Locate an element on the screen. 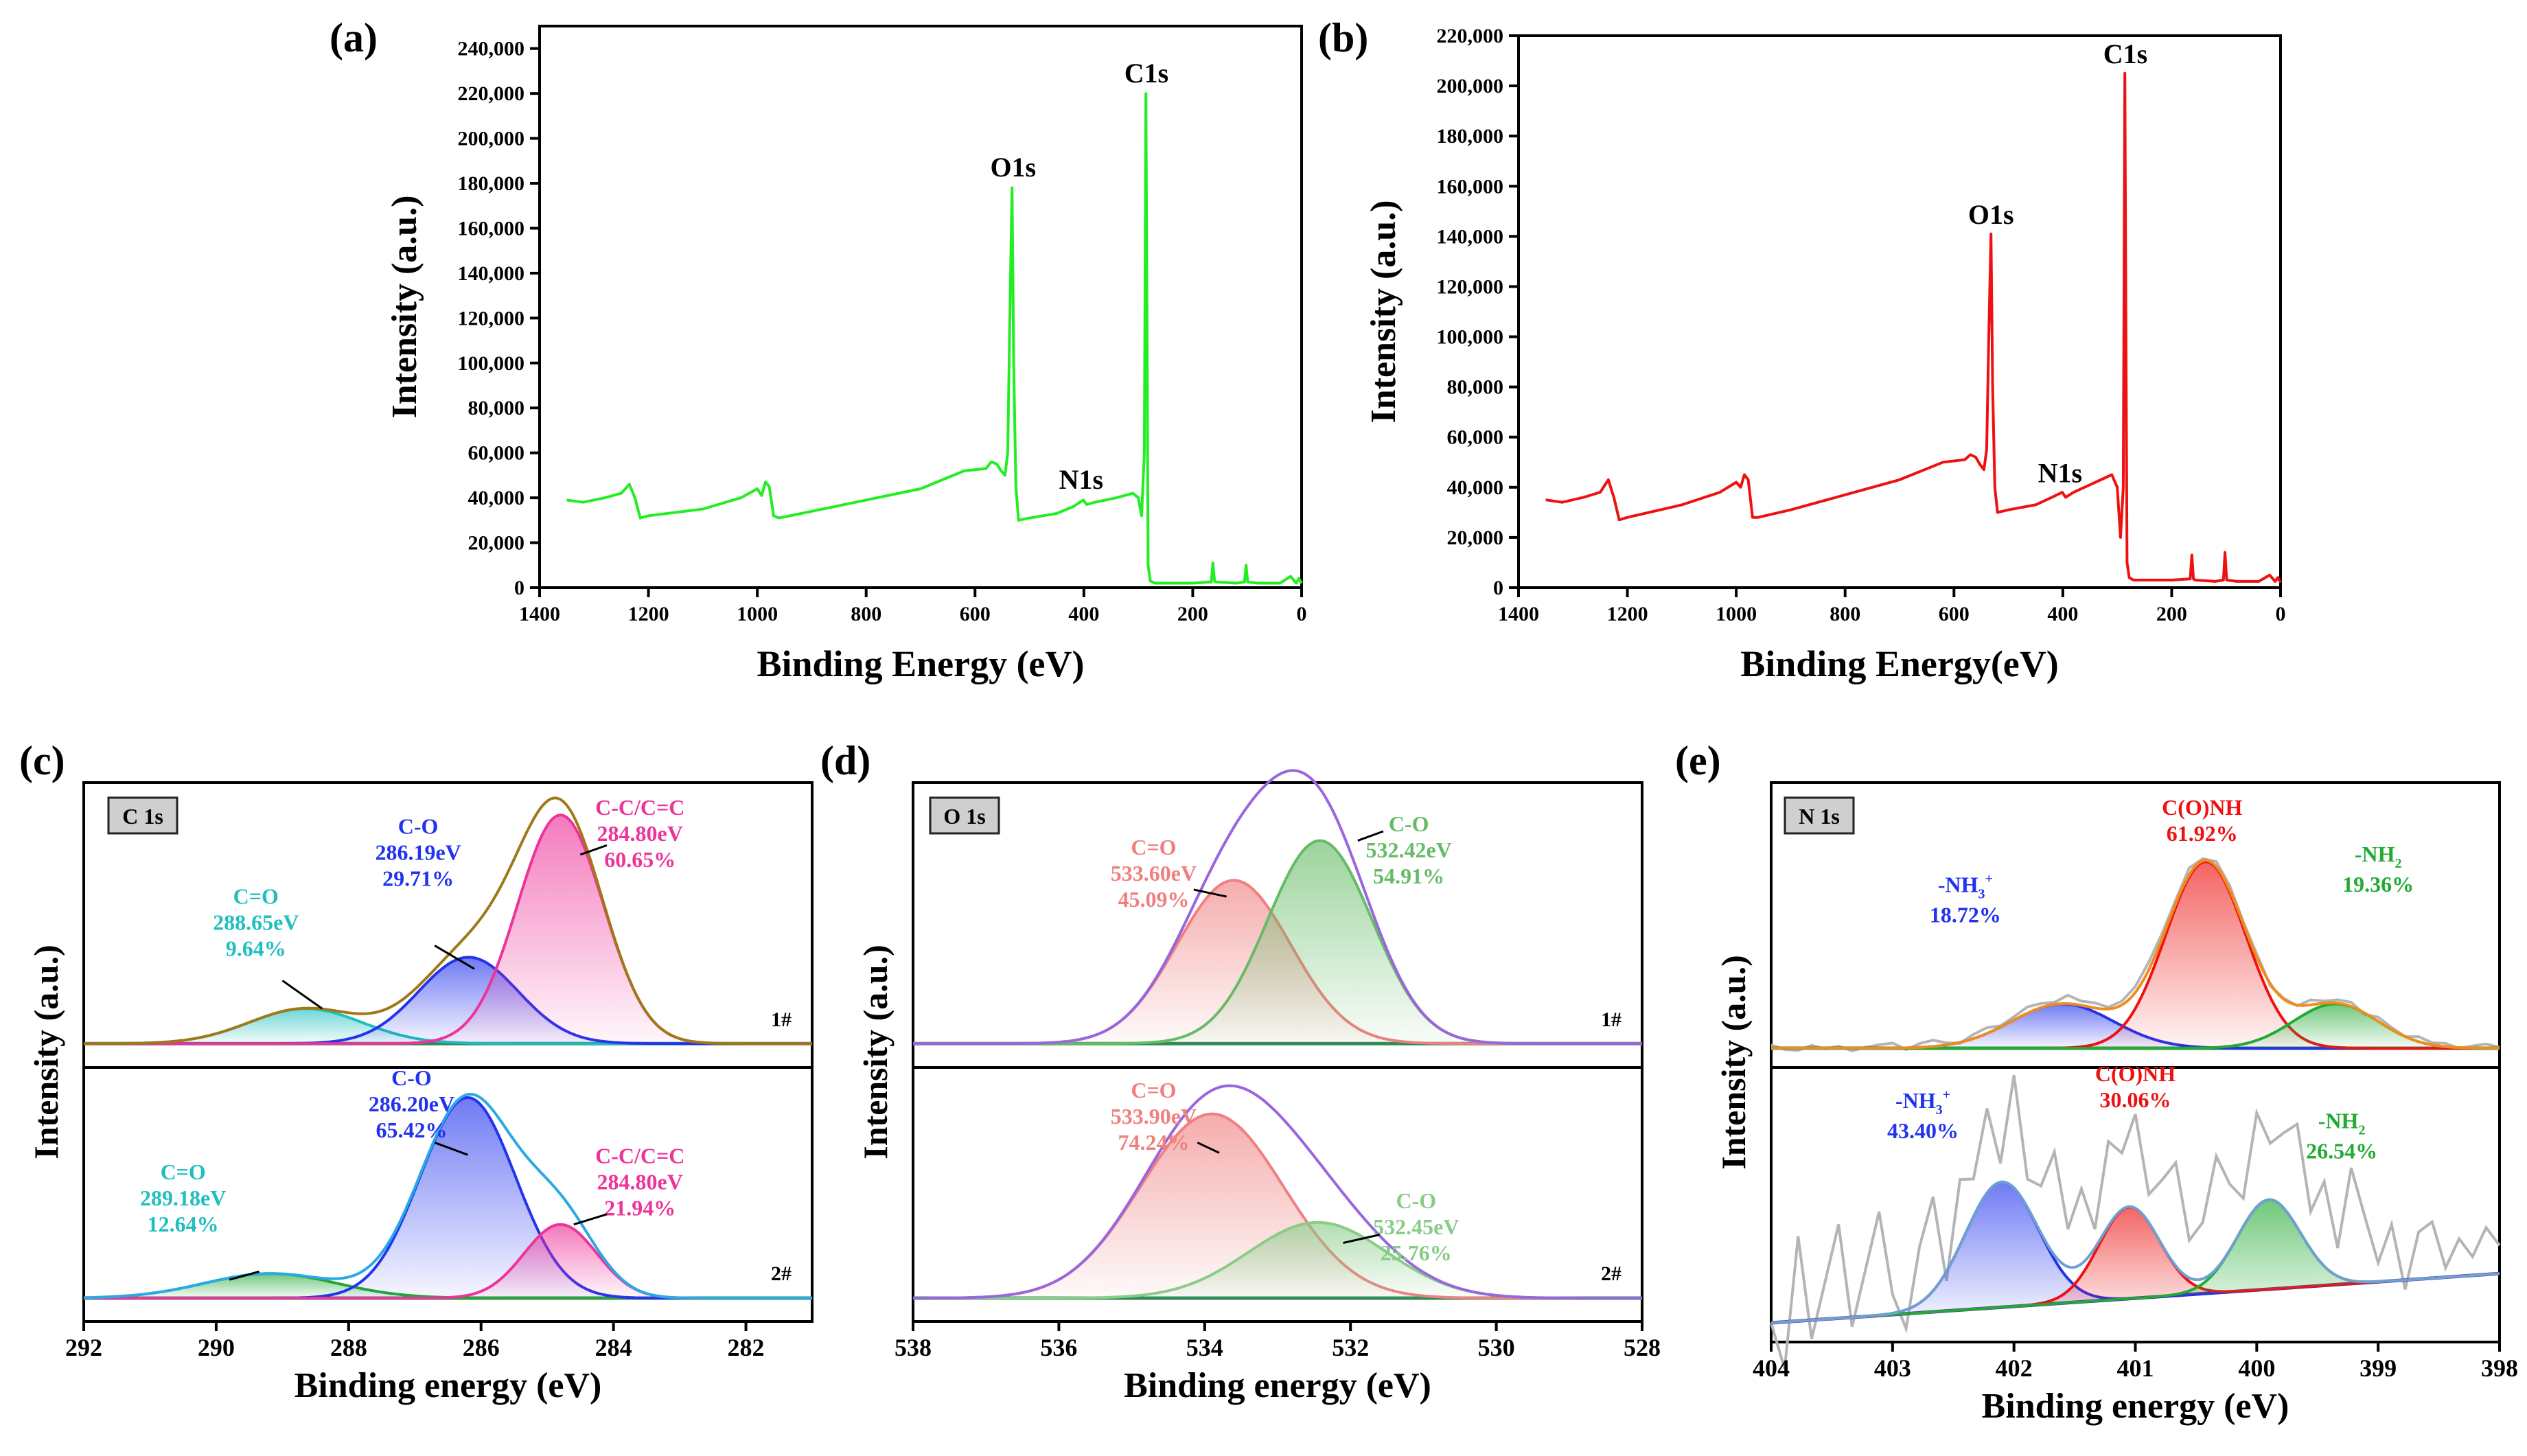  peak-annotation: C1s is located at coordinates (1146, 73).